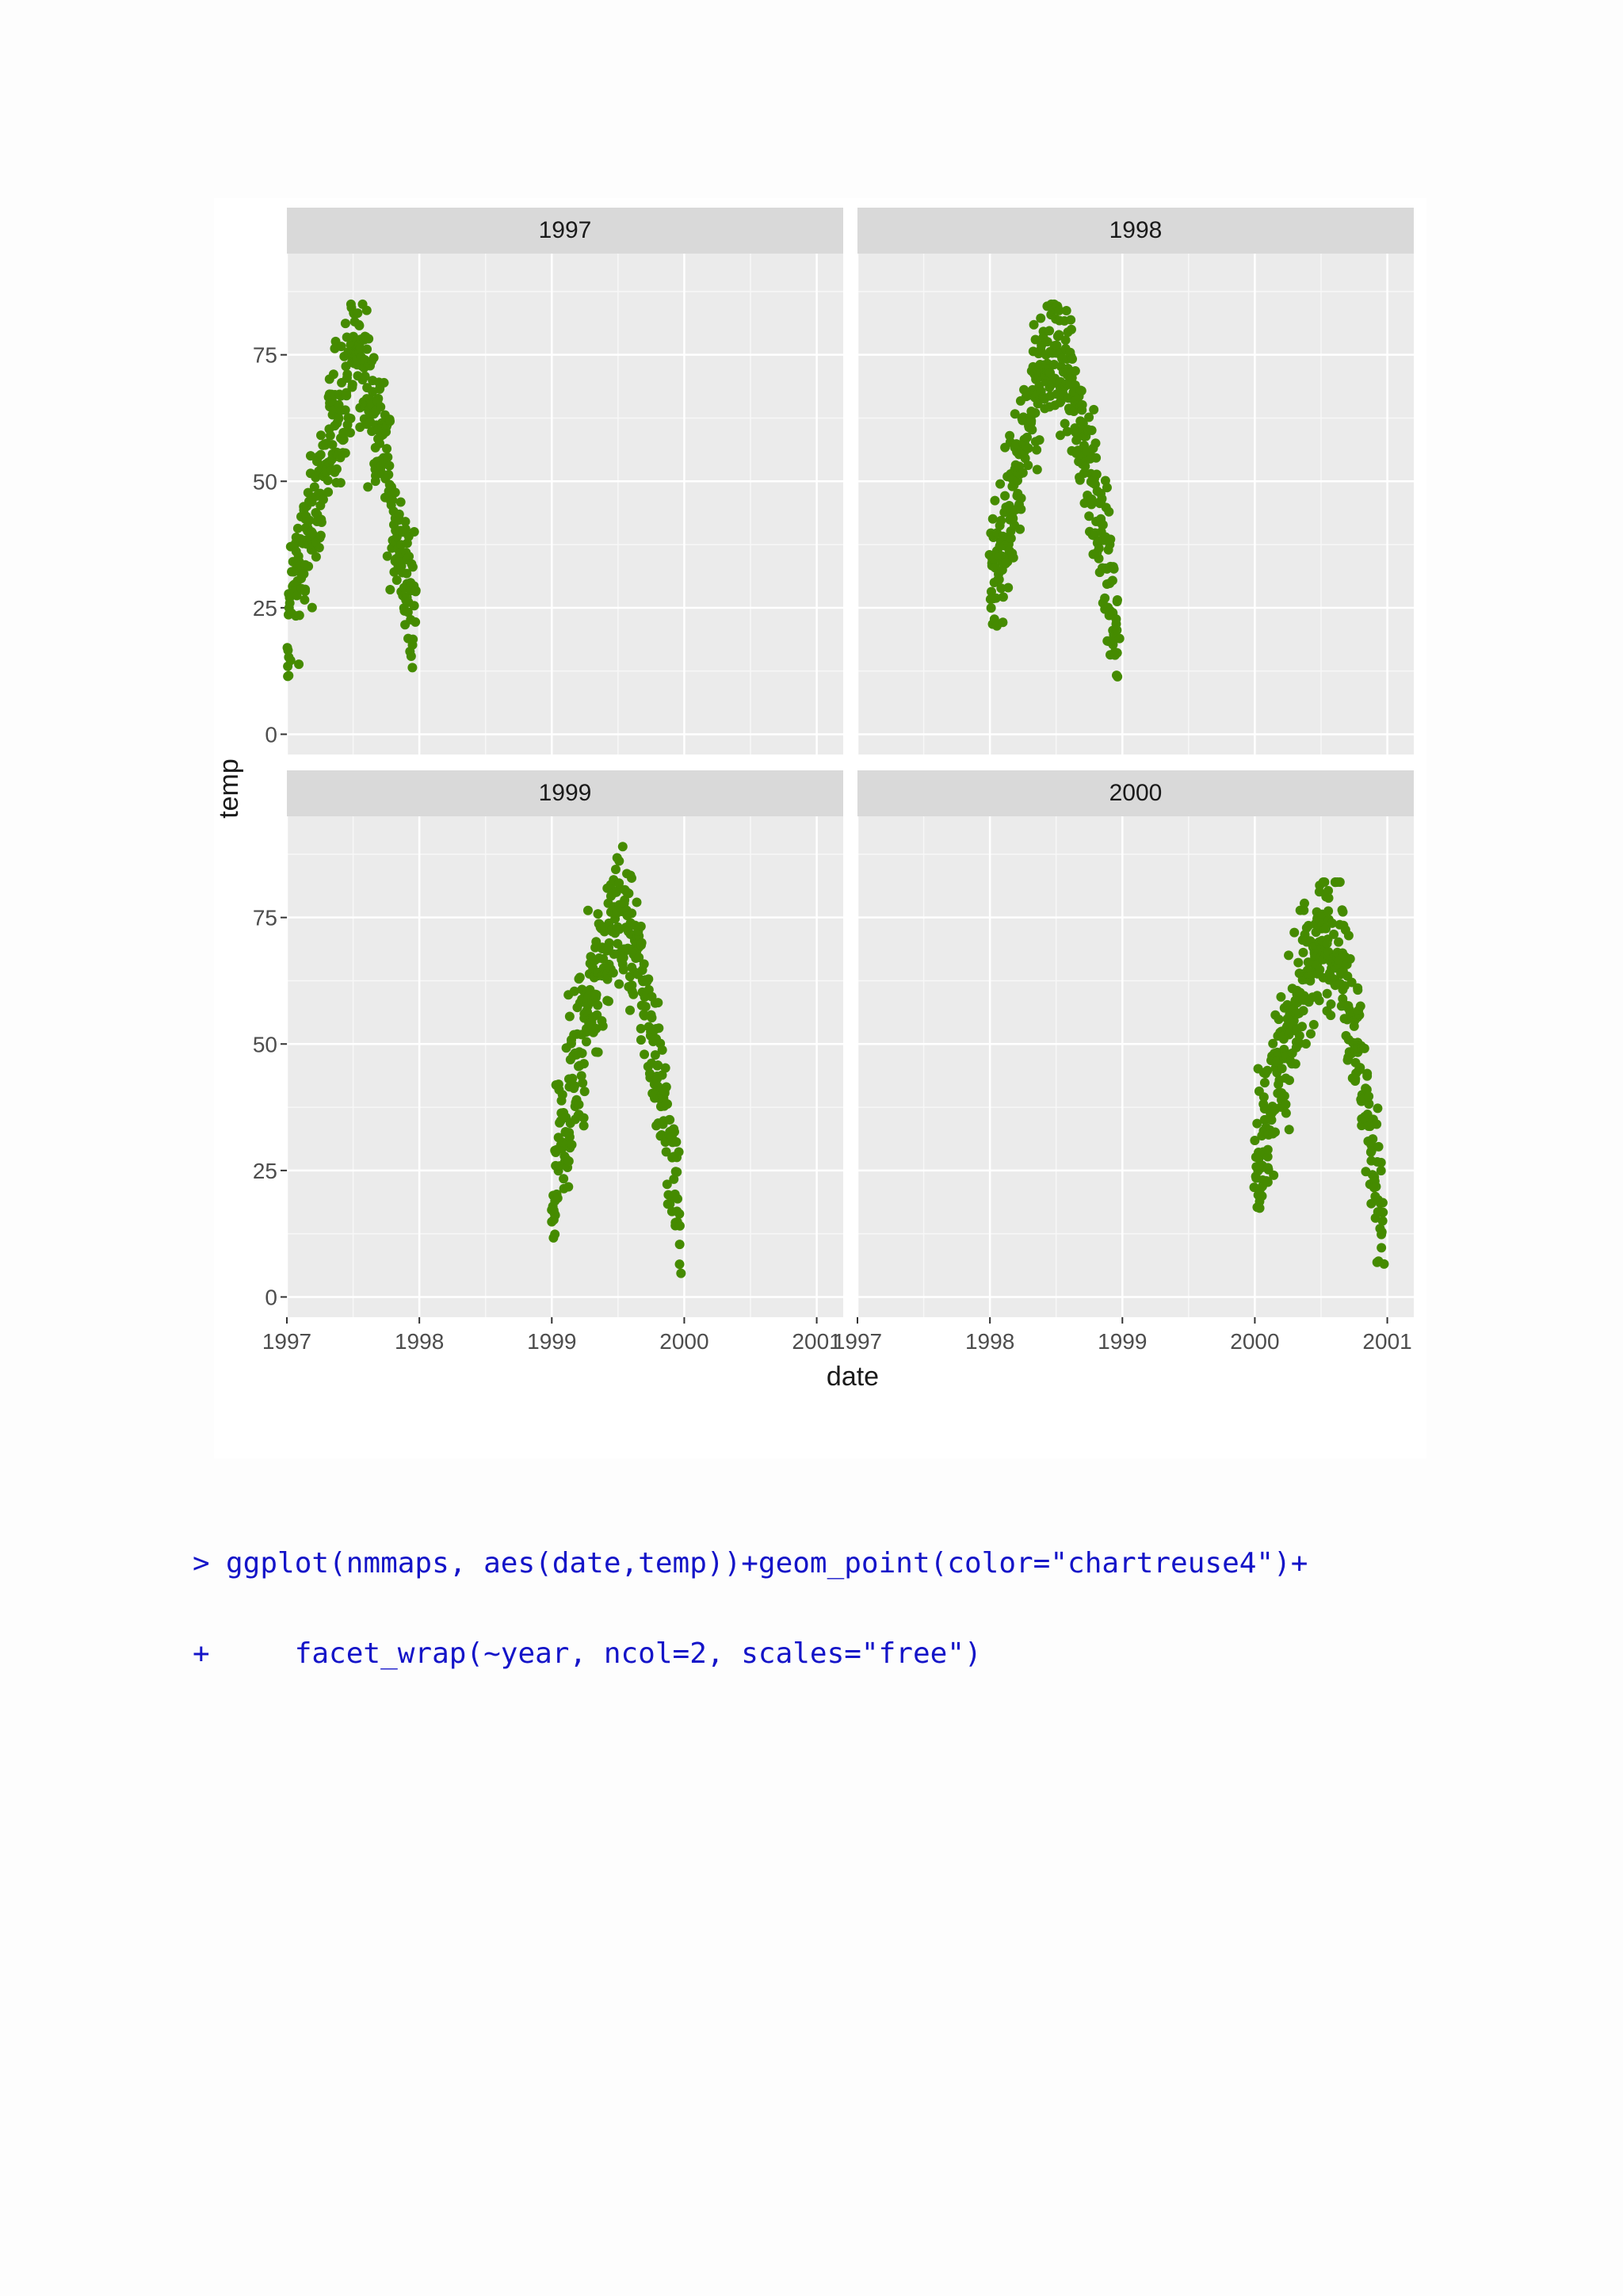 Image resolution: width=1623 pixels, height=2296 pixels. What do you see at coordinates (684, 1341) in the screenshot?
I see `x-tick-label: 2000` at bounding box center [684, 1341].